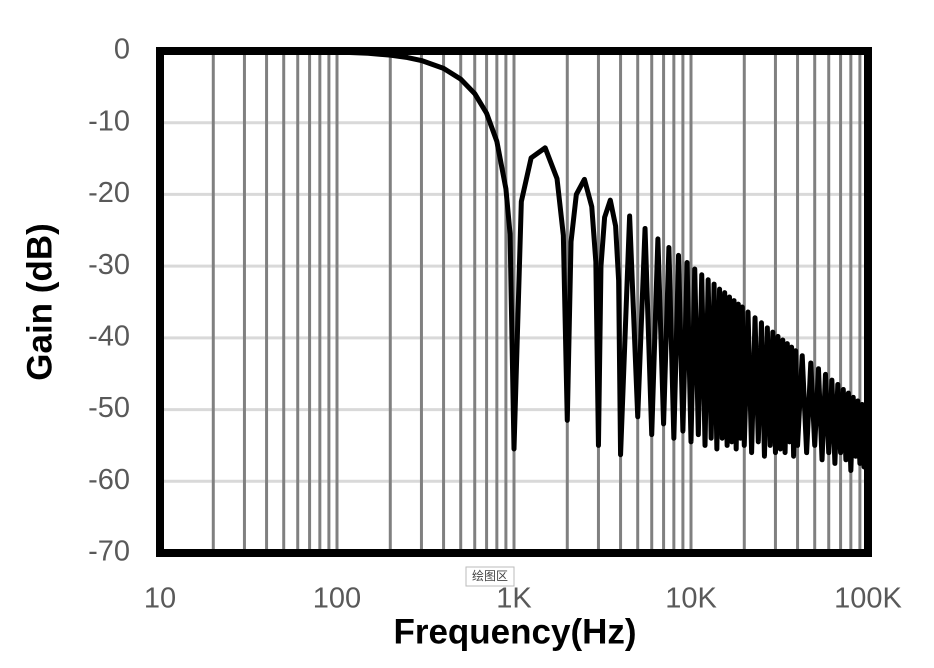 The width and height of the screenshot is (934, 668). I want to click on y-tick-label: -30, so click(109, 265).